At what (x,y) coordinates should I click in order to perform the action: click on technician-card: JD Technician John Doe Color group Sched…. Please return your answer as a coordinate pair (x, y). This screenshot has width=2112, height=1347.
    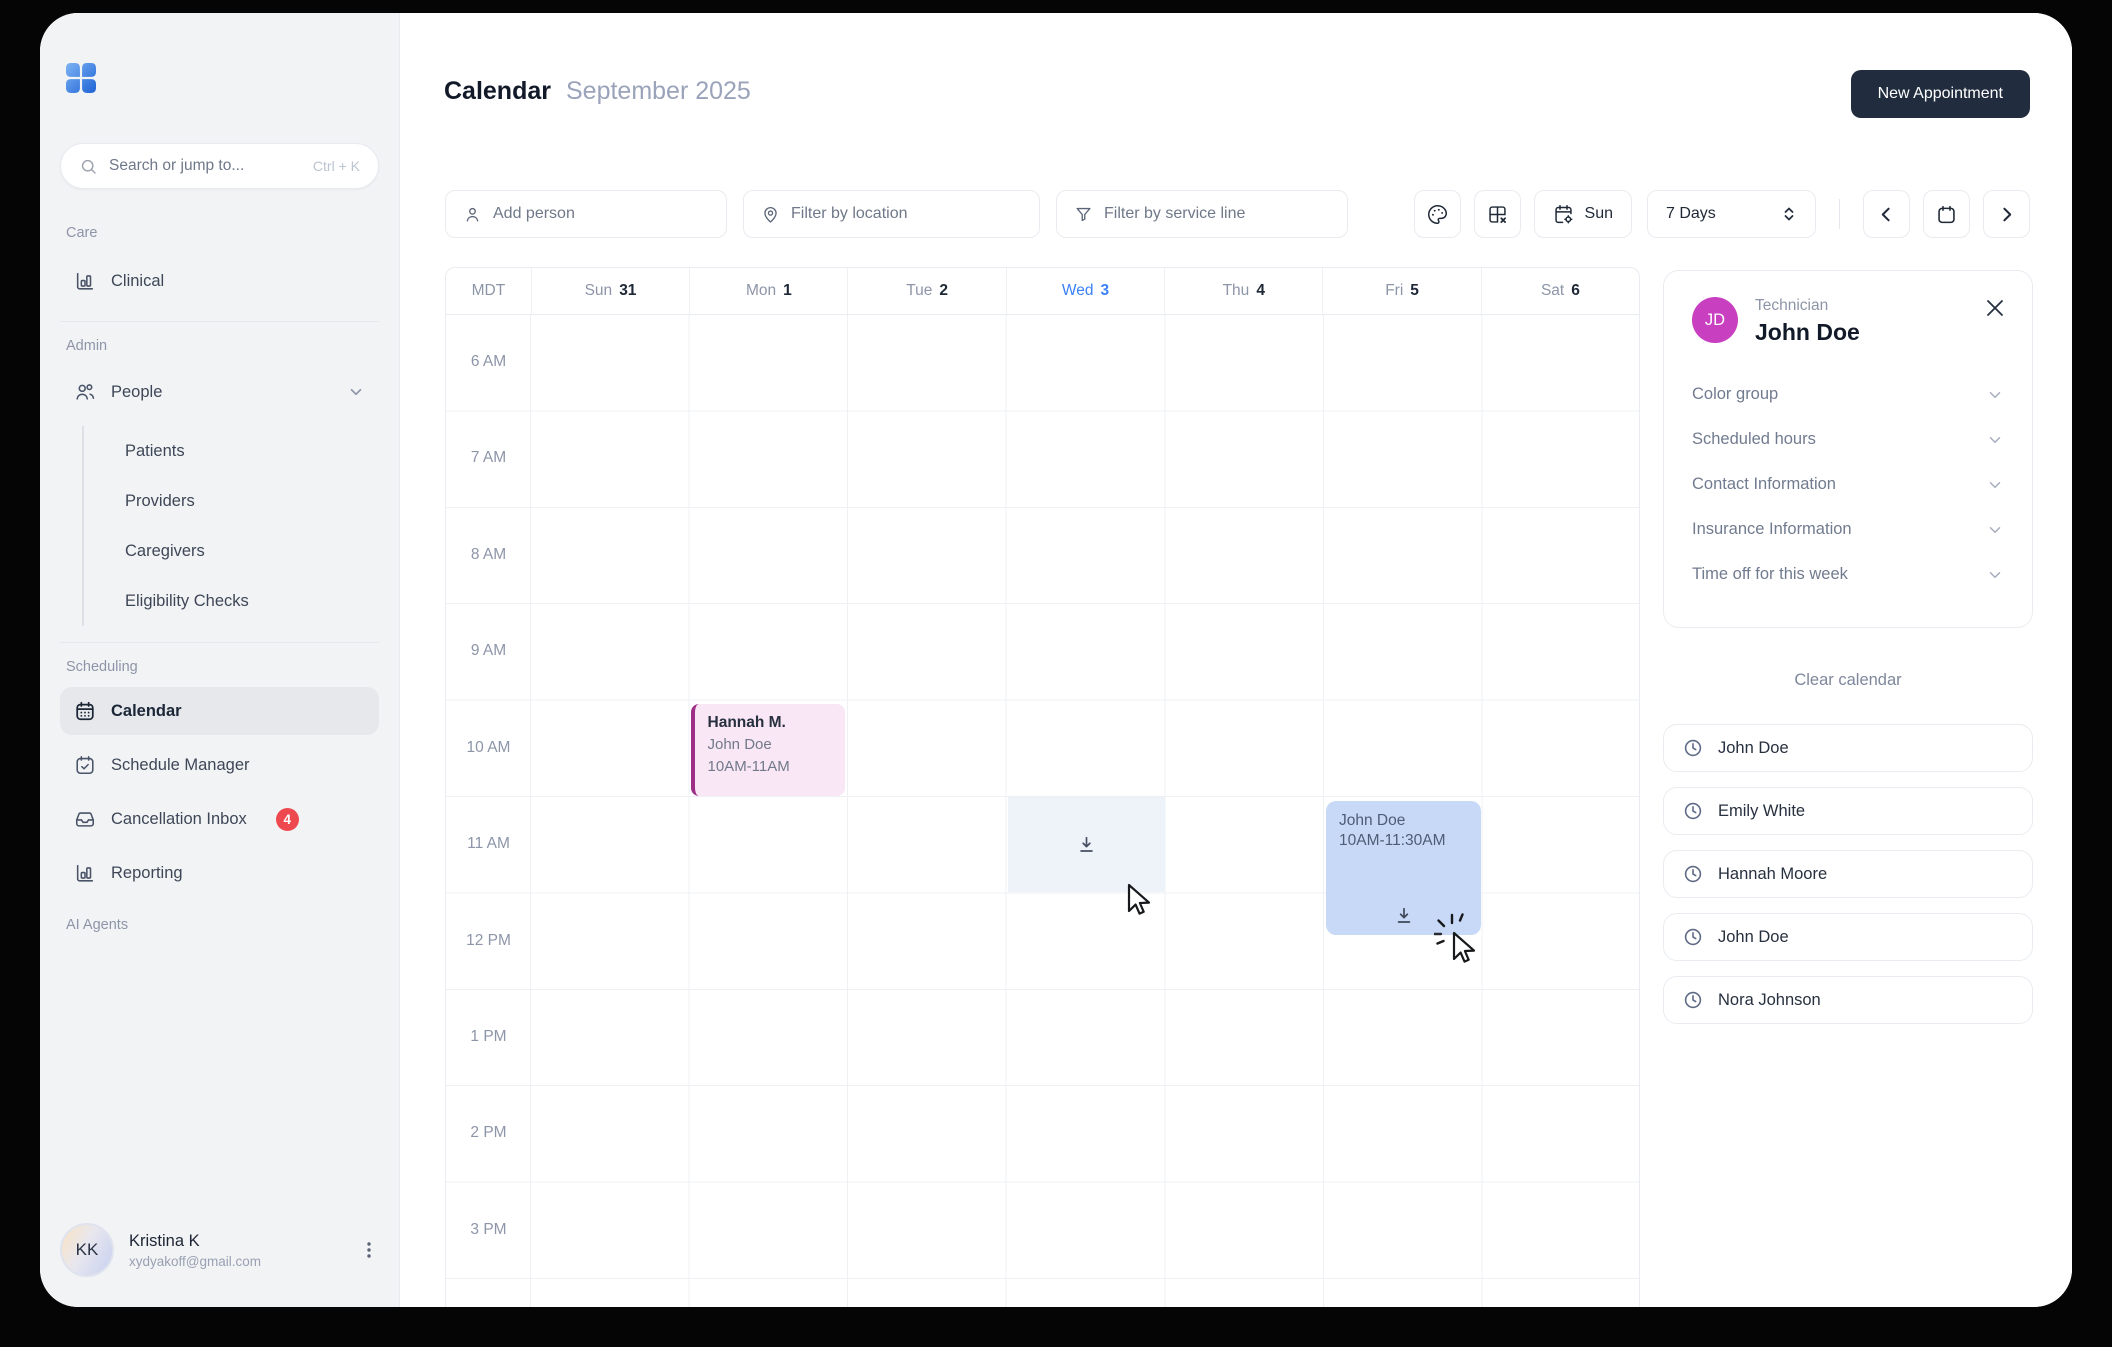
    Looking at the image, I should click on (1848, 449).